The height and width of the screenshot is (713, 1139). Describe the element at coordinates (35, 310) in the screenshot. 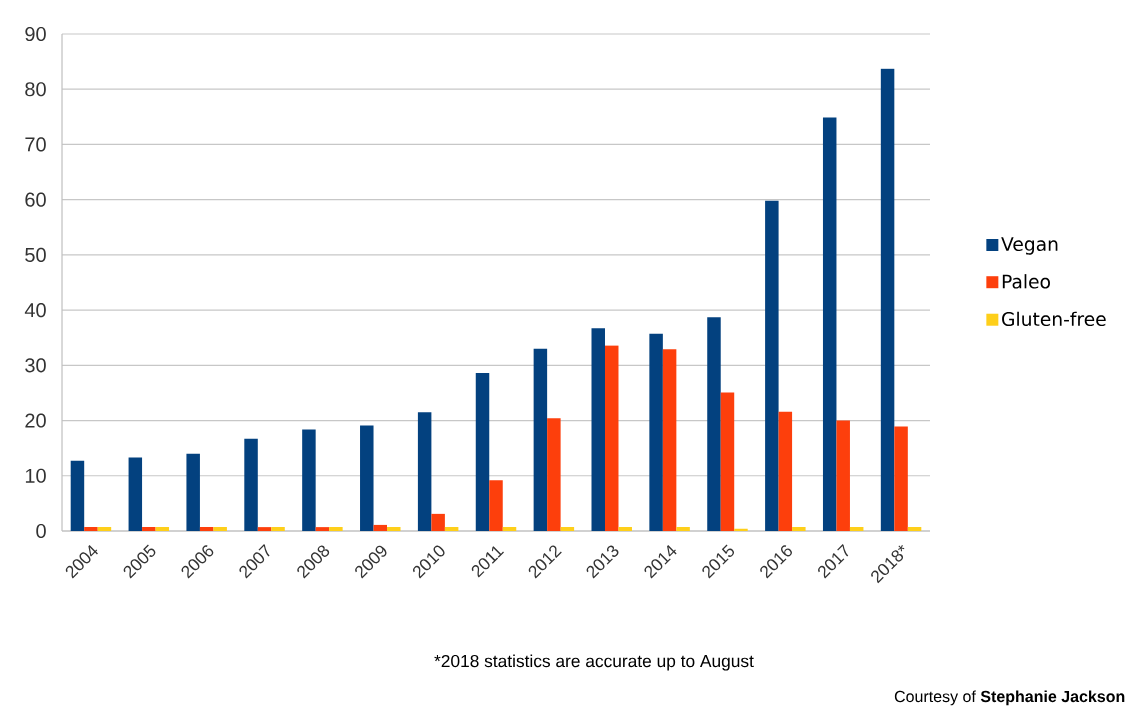

I see `y-tick-label: 40` at that location.